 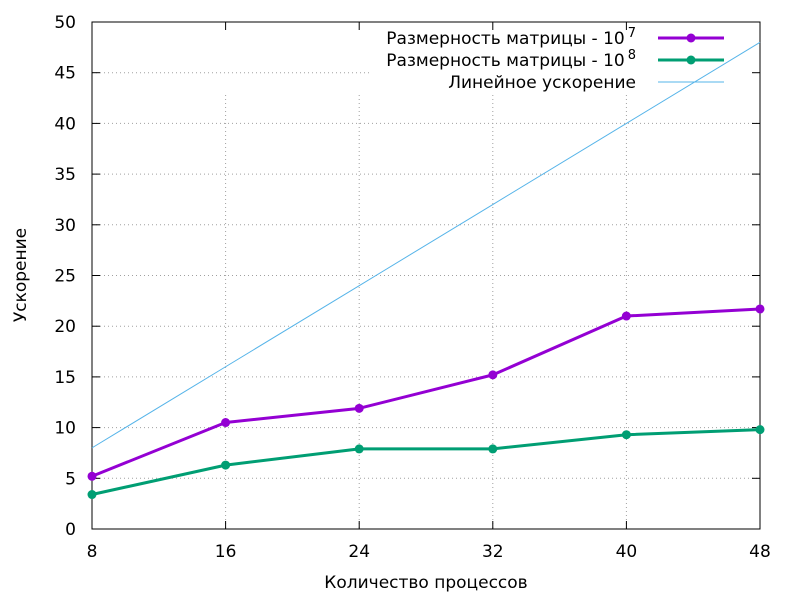 I want to click on y-tick-label: 5, so click(x=70, y=479).